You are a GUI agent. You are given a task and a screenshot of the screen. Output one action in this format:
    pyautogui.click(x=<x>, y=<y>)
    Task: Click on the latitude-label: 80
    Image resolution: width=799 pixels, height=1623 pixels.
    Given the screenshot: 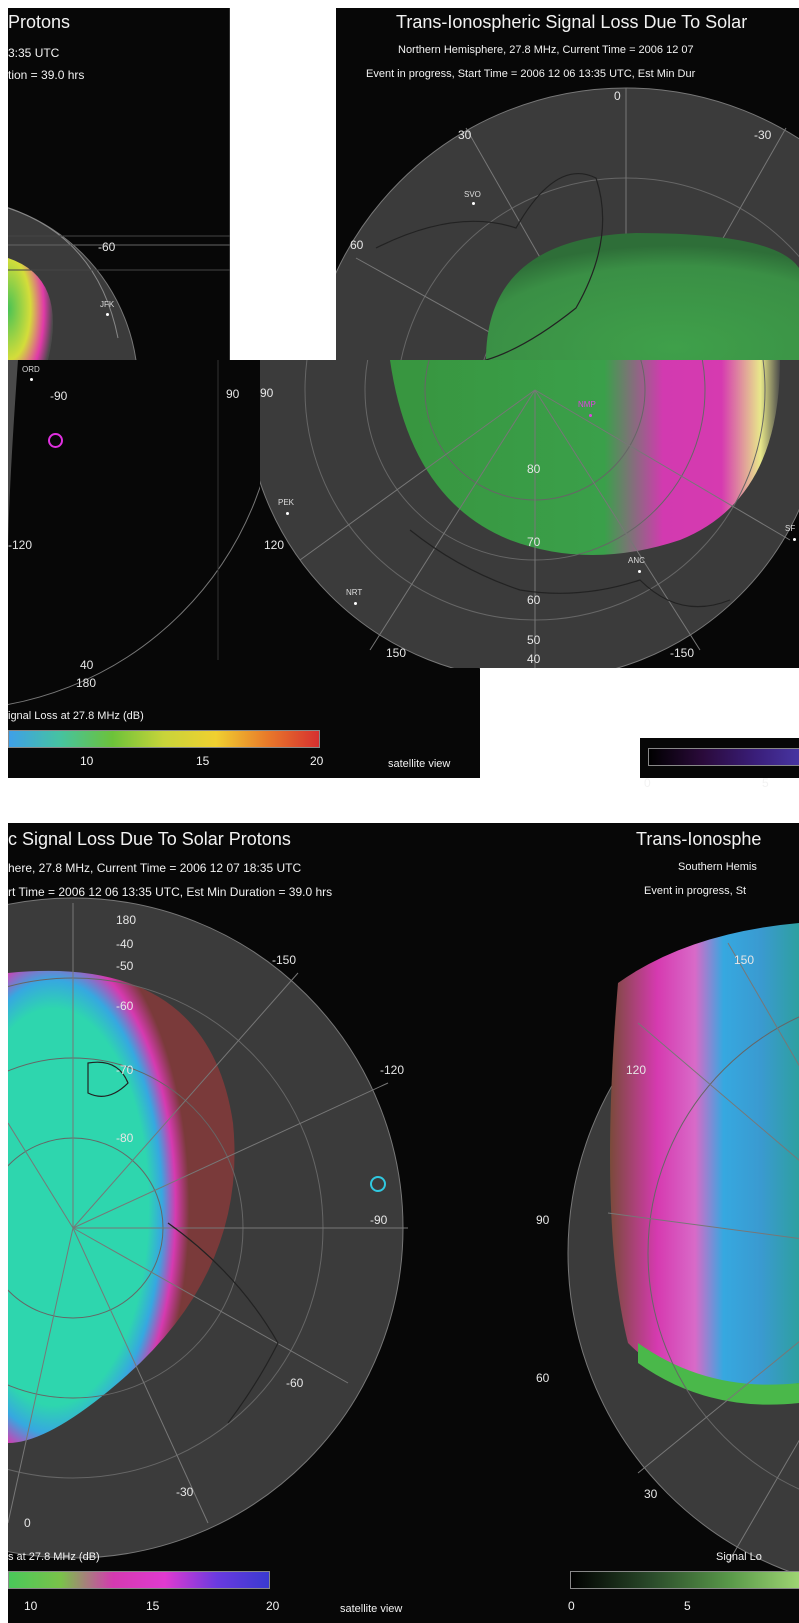 What is the action you would take?
    pyautogui.click(x=534, y=469)
    